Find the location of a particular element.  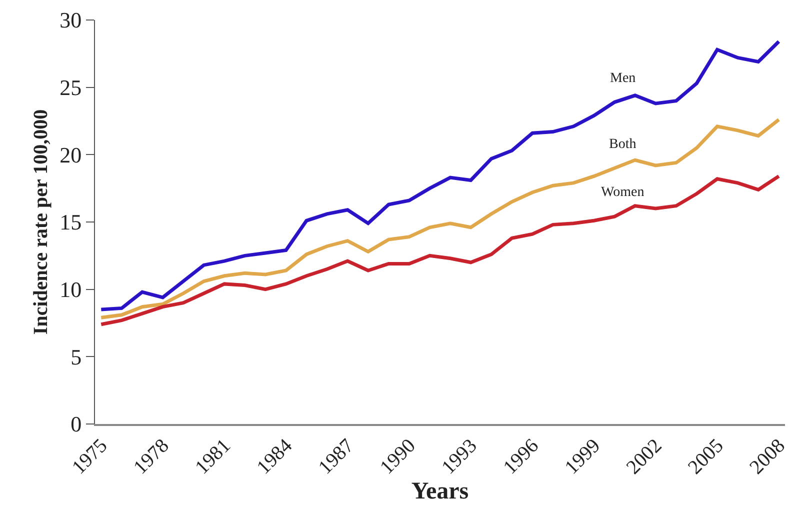

x-tick-label: 1981 is located at coordinates (213, 456).